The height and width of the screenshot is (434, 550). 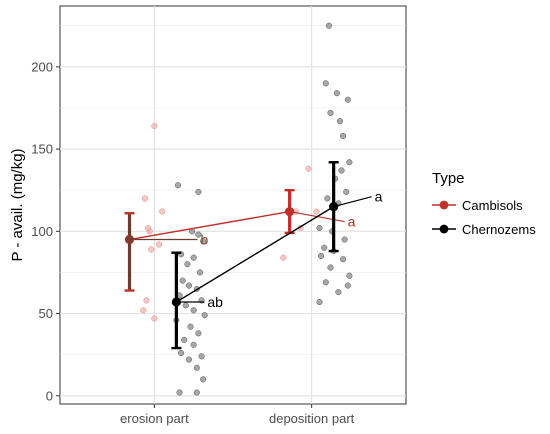 What do you see at coordinates (17, 204) in the screenshot?
I see `y-axis-label: P - avail. (mg/kg)` at bounding box center [17, 204].